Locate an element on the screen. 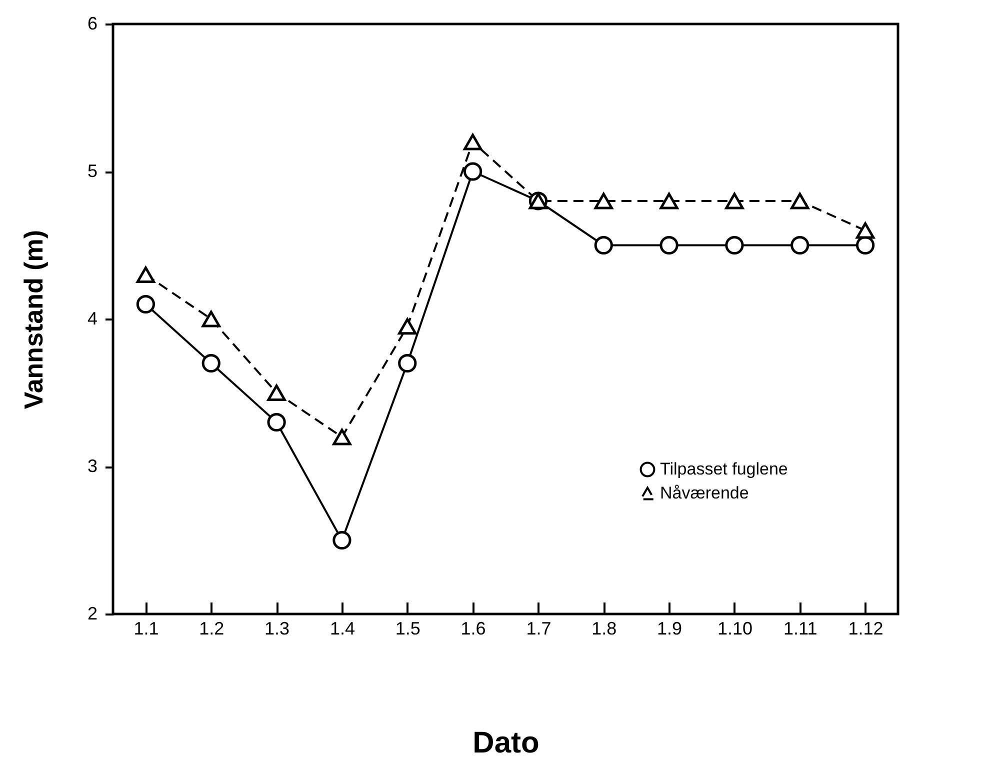 This screenshot has width=982, height=762. y-tick-label: 2 is located at coordinates (92, 614).